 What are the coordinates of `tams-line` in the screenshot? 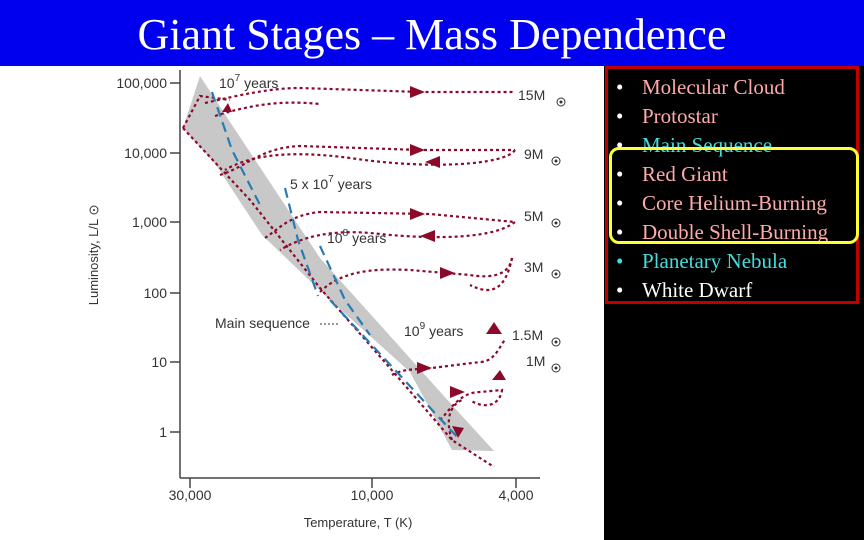 It's located at (206, 111).